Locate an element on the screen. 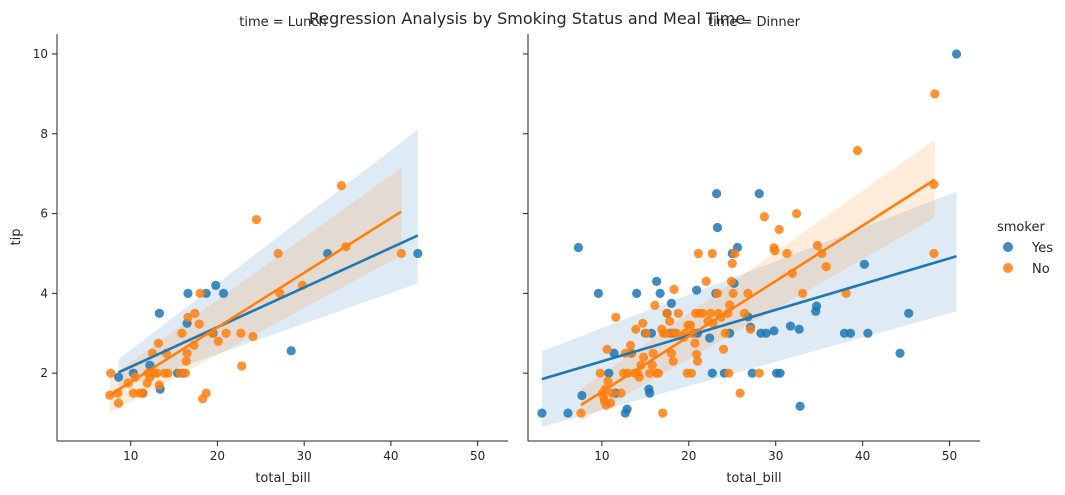 The image size is (1065, 495). lunch-regression-line-yes is located at coordinates (268, 304).